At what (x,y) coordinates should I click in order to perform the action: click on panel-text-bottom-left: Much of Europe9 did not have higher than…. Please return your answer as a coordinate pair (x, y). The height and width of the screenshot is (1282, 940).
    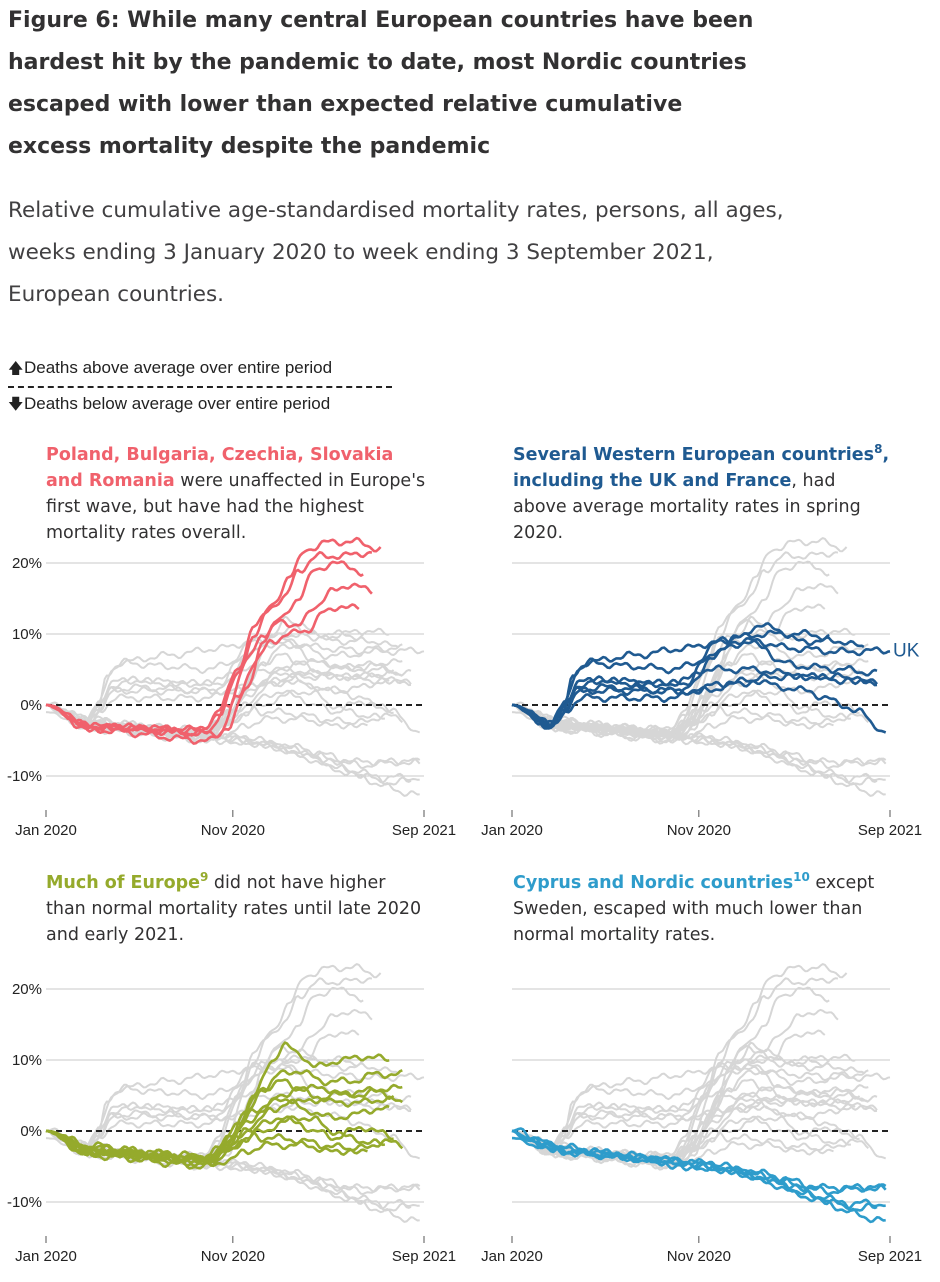
    Looking at the image, I should click on (236, 909).